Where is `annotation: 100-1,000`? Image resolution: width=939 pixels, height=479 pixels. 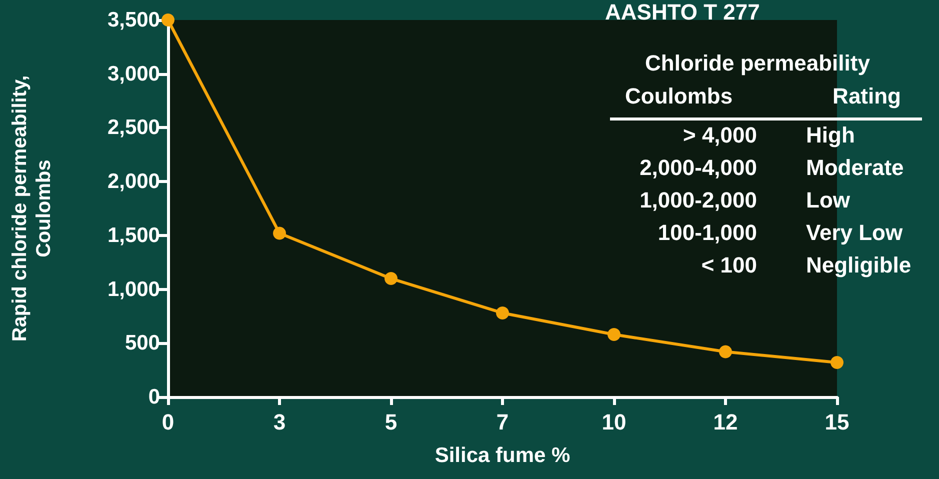
annotation: 100-1,000 is located at coordinates (707, 232).